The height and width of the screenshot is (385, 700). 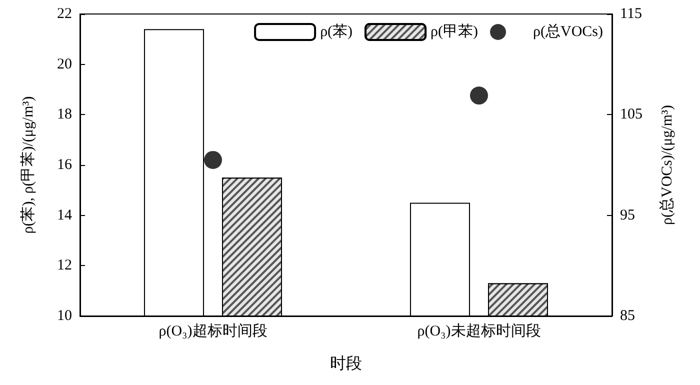 I want to click on x-axis-title: 时段, so click(x=346, y=363).